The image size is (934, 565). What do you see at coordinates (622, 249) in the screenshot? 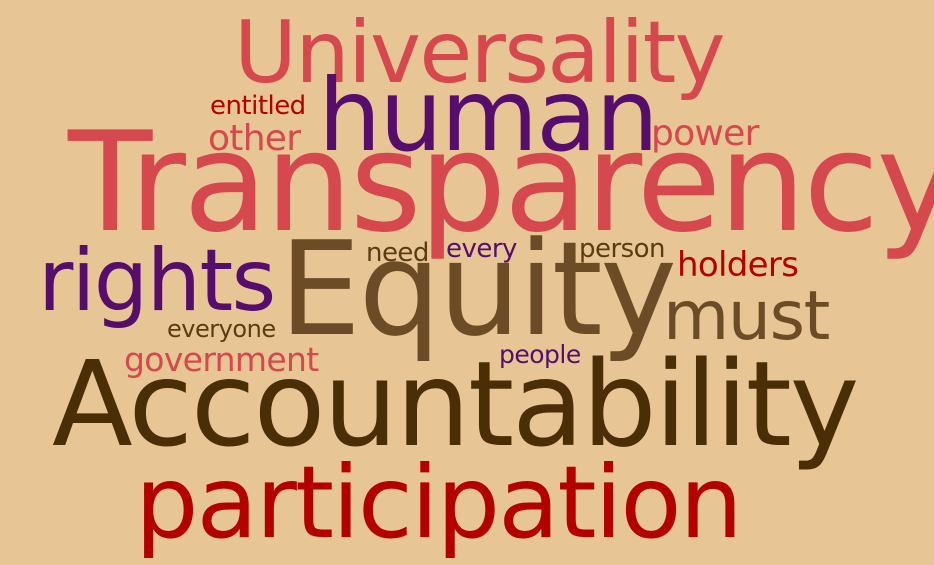
I see `word-person: person` at bounding box center [622, 249].